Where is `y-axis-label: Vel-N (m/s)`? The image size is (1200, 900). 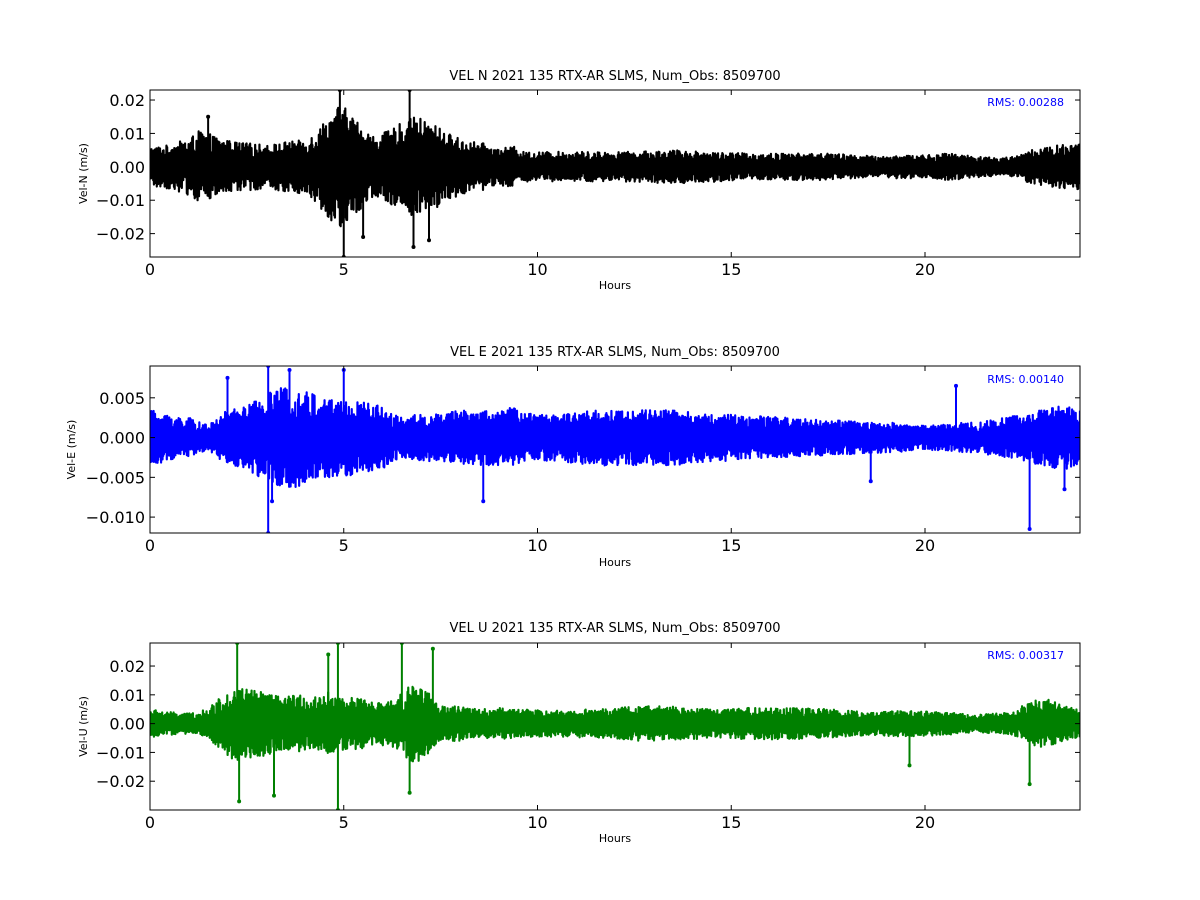 y-axis-label: Vel-N (m/s) is located at coordinates (83, 173).